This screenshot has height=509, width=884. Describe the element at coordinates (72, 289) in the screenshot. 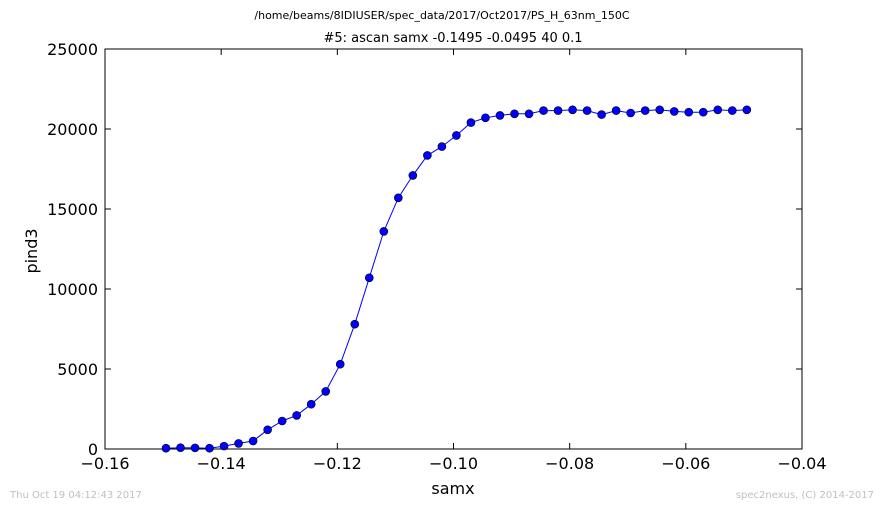

I see `y-tick-label: 10000` at that location.